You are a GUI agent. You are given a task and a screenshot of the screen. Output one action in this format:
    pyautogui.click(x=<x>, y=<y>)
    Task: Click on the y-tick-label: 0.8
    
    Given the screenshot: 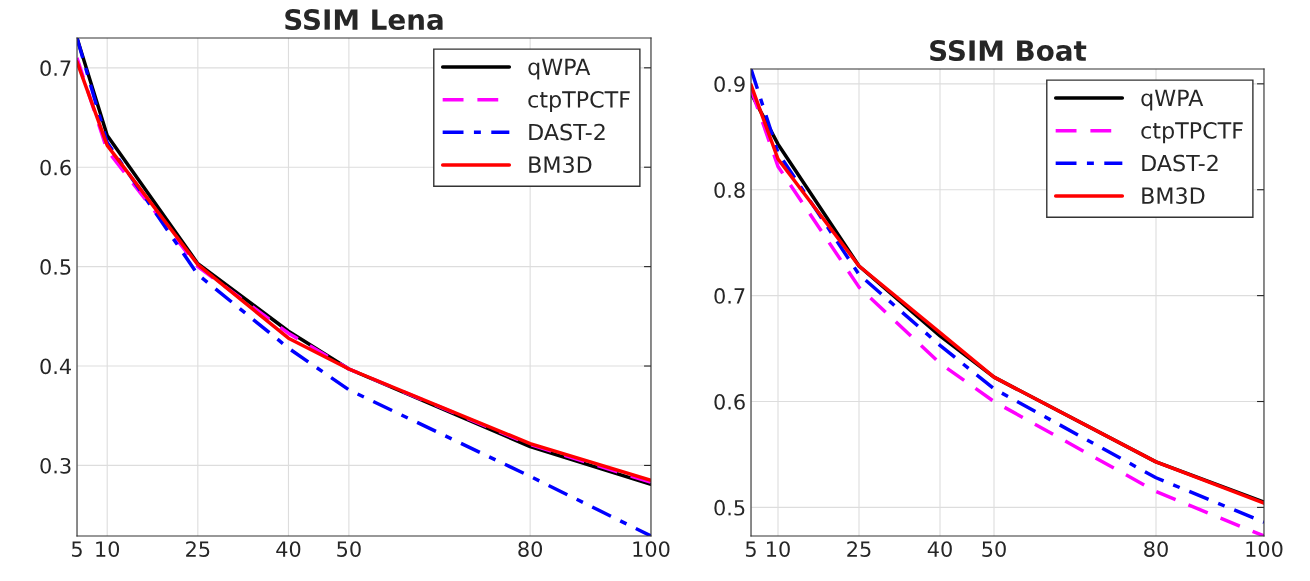 What is the action you would take?
    pyautogui.click(x=729, y=190)
    